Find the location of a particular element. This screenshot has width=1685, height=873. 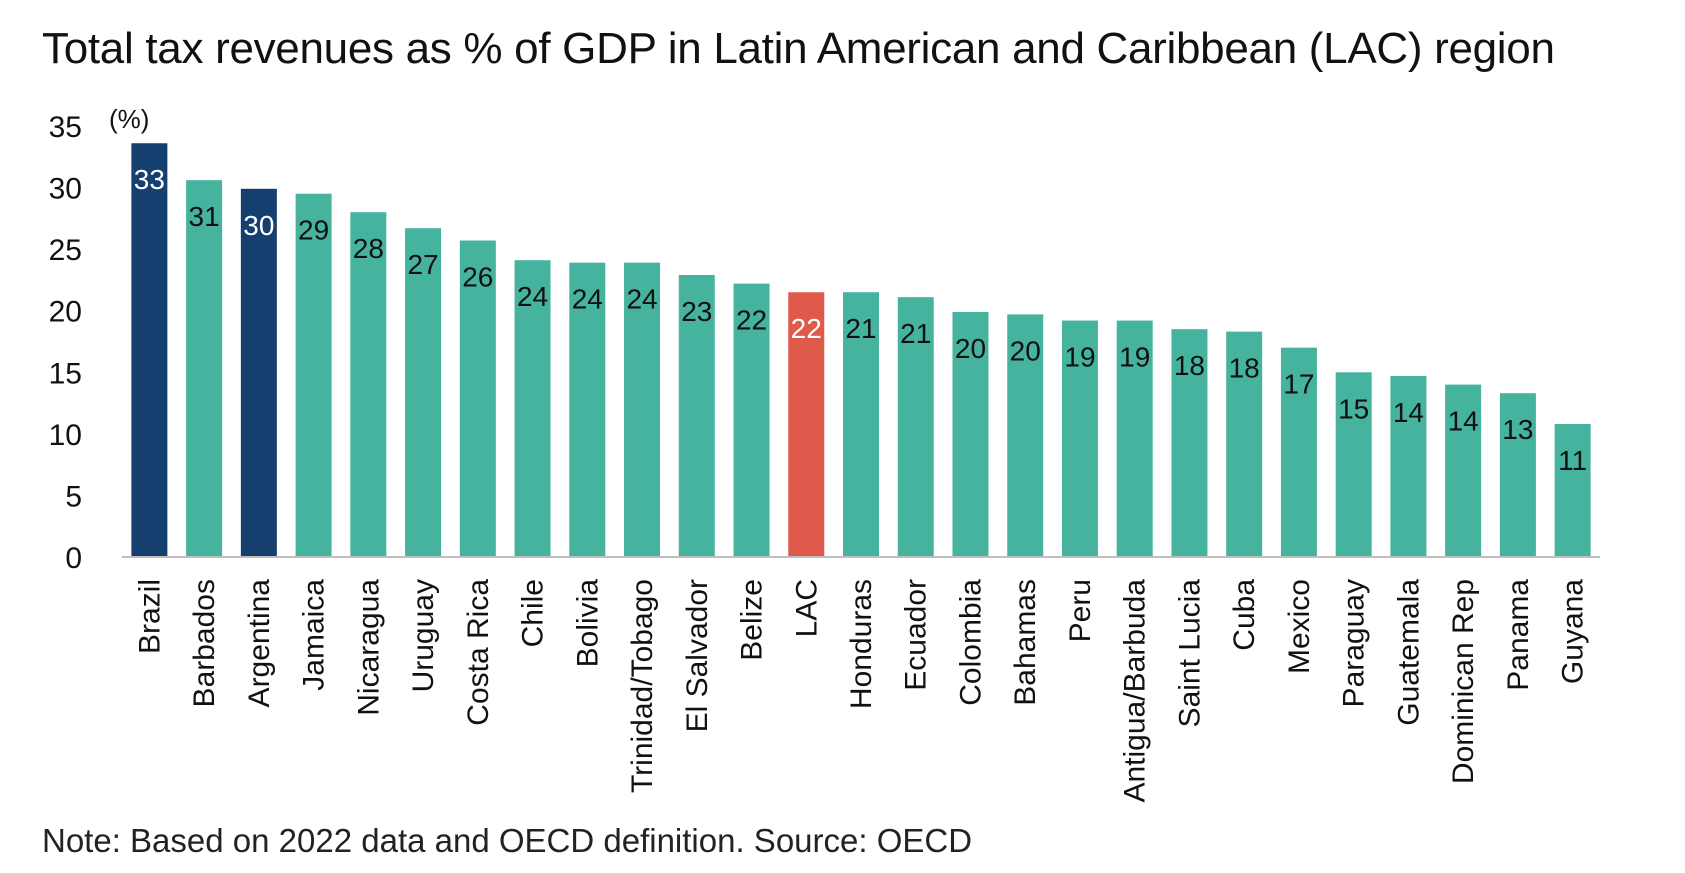

category-label: Costa Rica is located at coordinates (478, 652).